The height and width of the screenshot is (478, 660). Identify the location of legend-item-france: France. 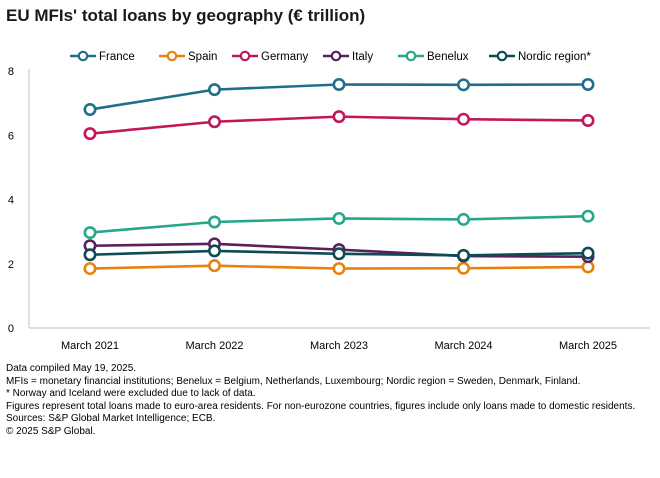
(102, 56).